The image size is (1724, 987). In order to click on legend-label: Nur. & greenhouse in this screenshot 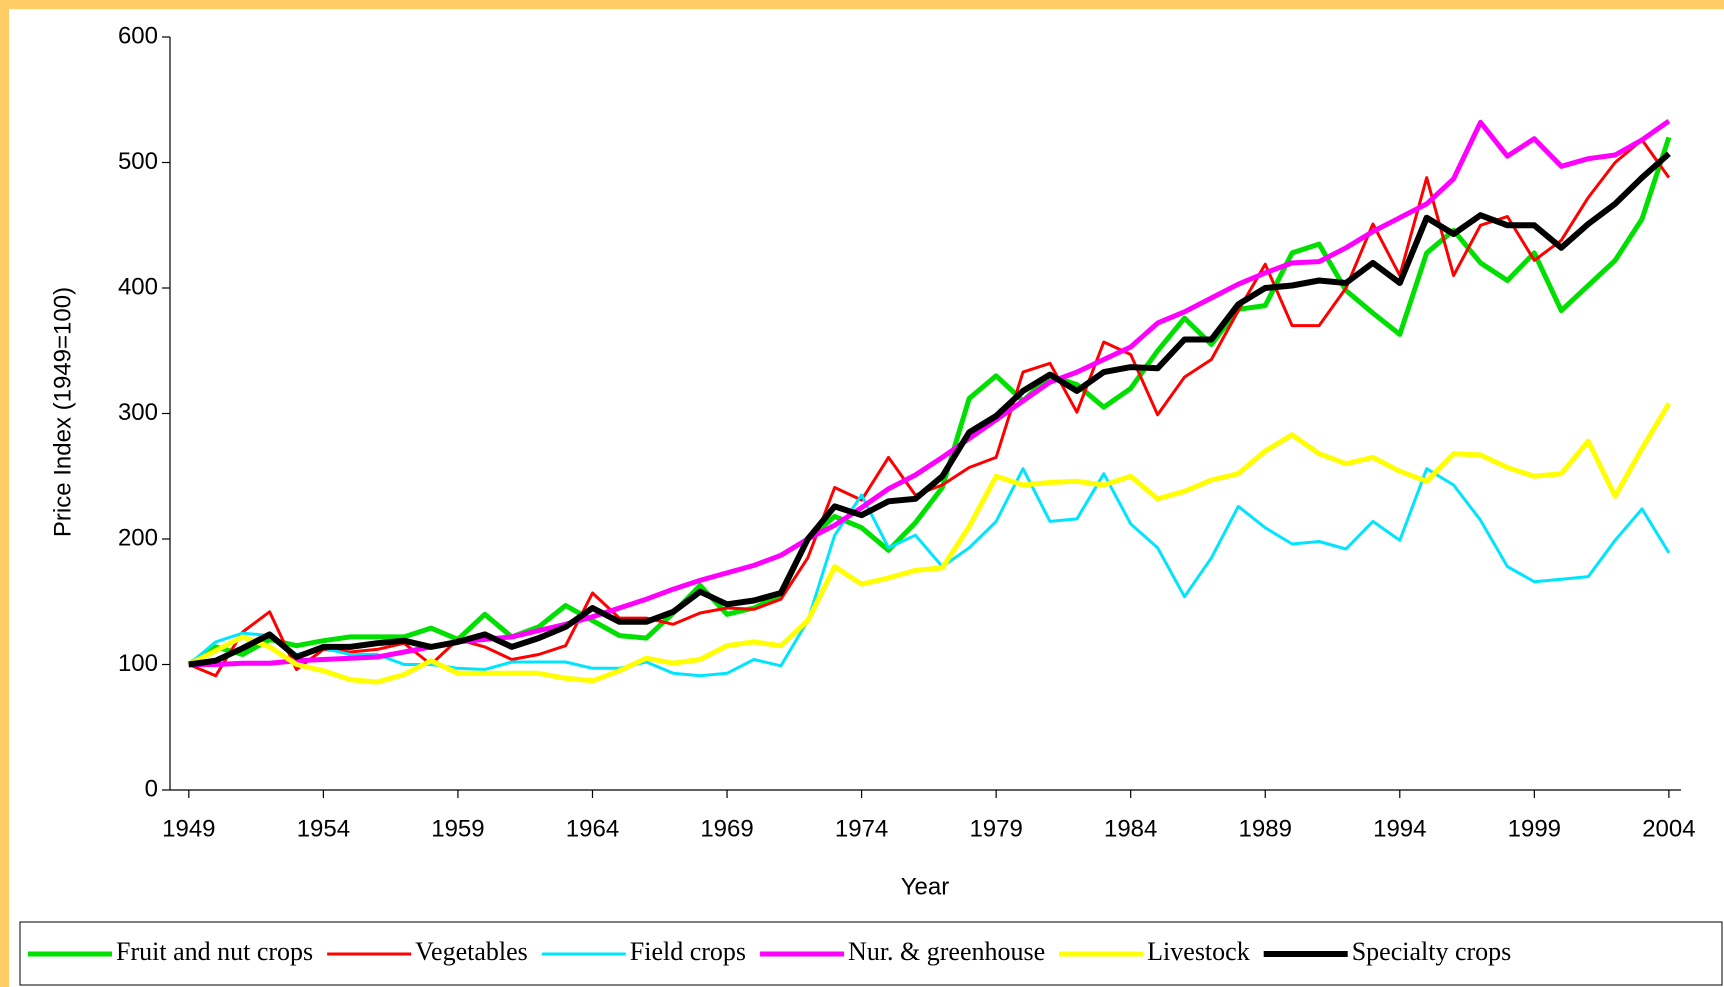, I will do `click(946, 951)`.